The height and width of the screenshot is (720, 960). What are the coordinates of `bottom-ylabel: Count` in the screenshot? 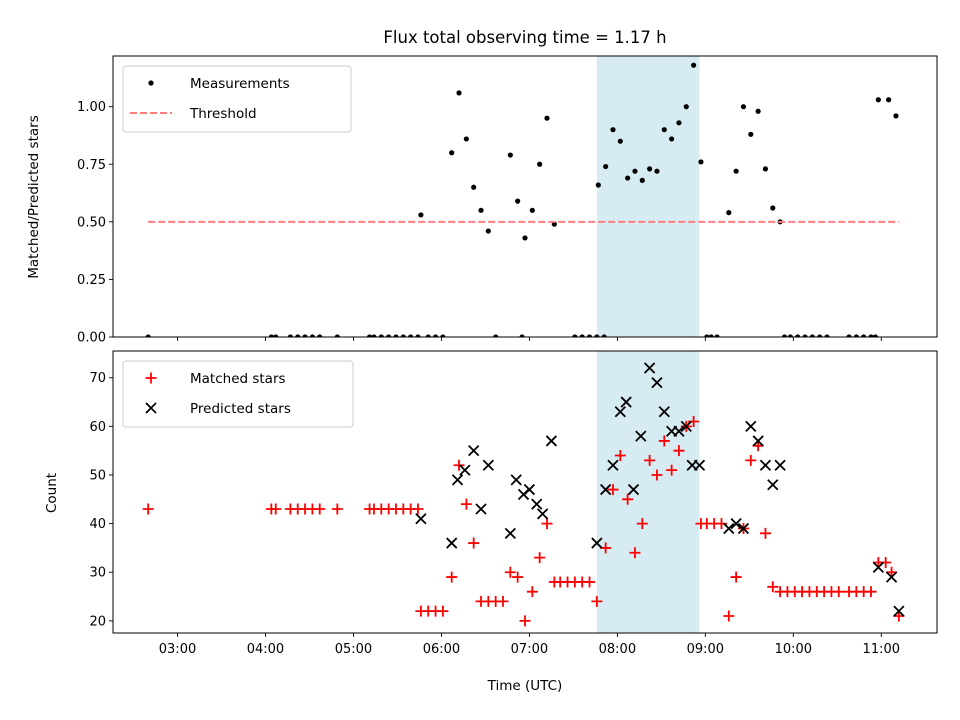 It's located at (52, 493).